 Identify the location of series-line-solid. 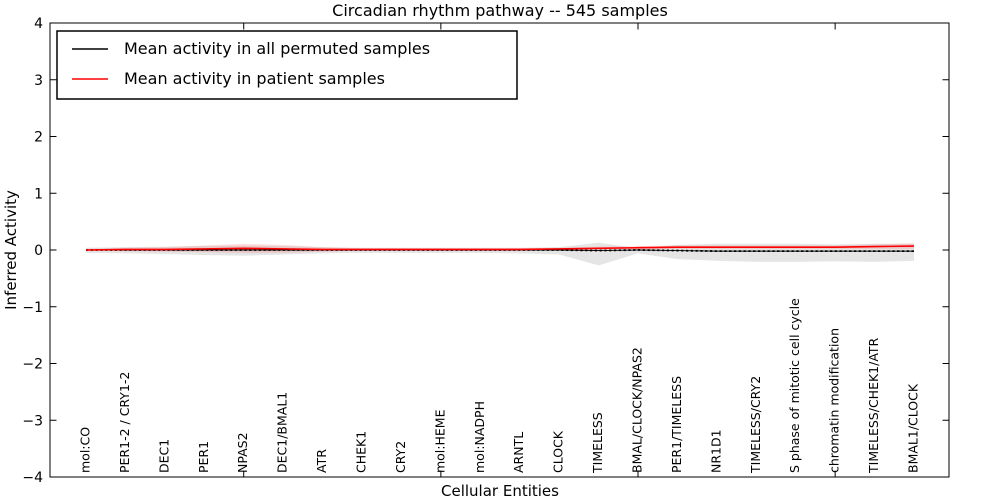
(500, 248).